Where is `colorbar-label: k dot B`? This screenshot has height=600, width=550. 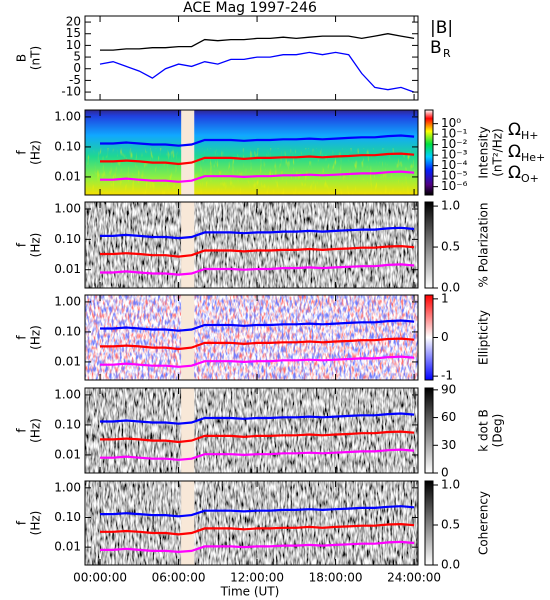 colorbar-label: k dot B is located at coordinates (484, 430).